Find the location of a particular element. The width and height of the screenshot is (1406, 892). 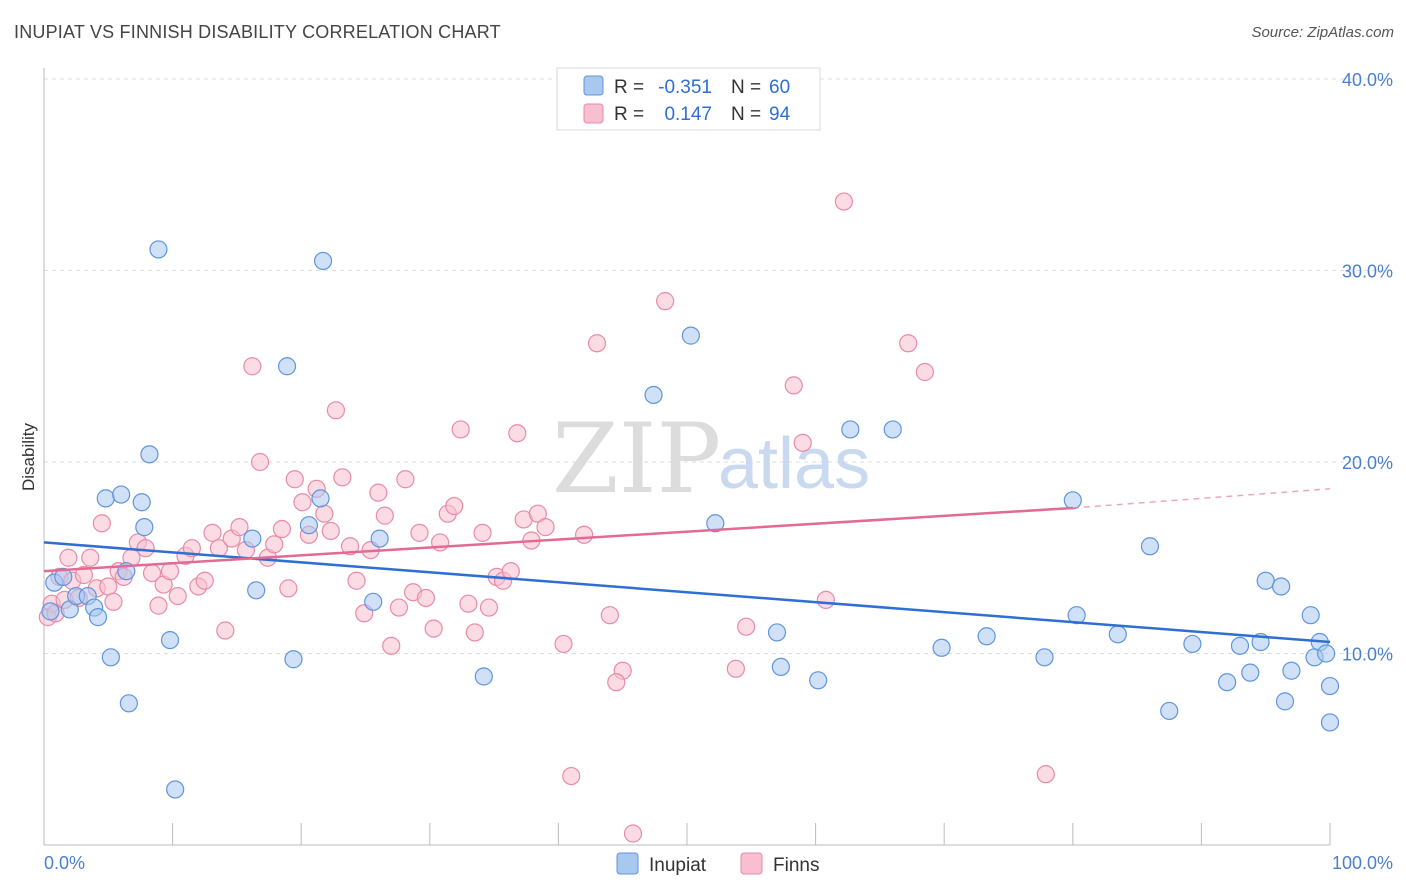

bottom-legend: Inupiat Finns is located at coordinates (717, 864).